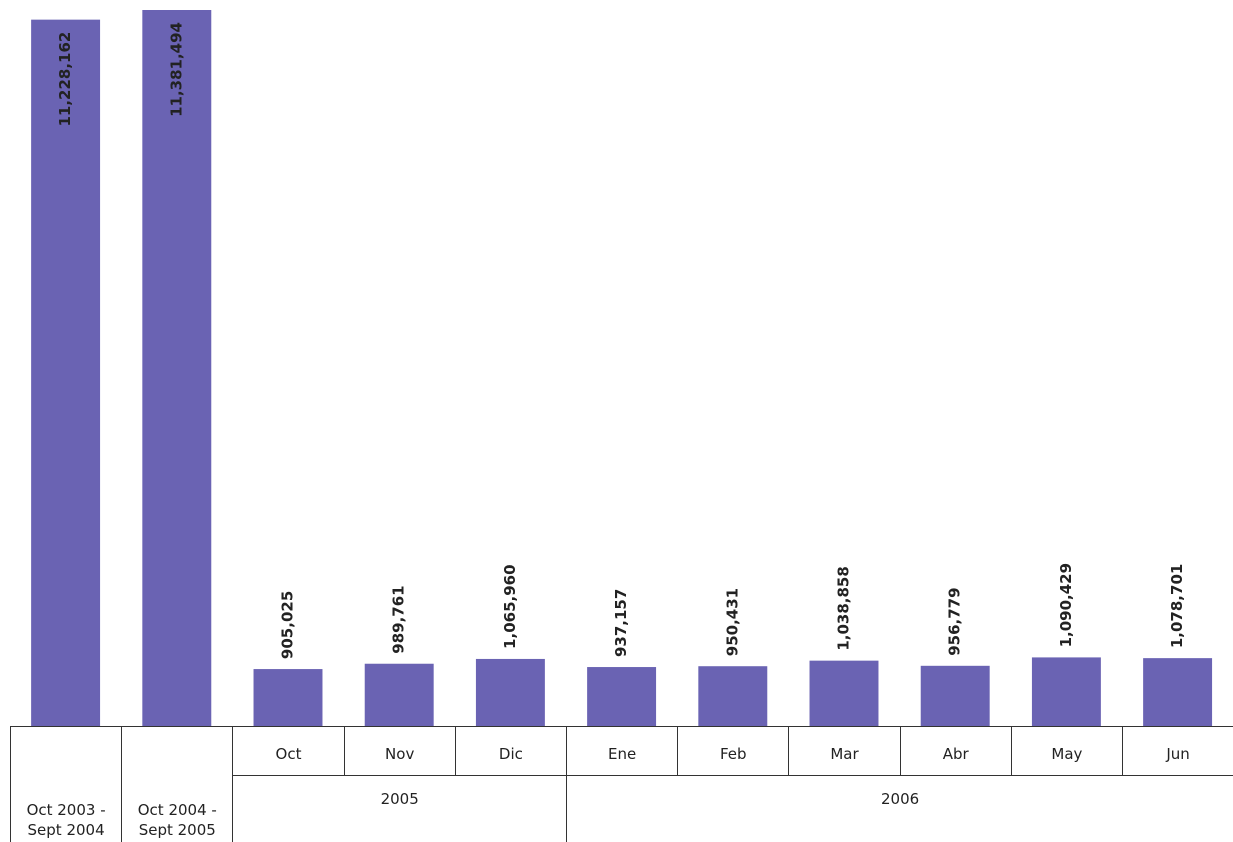 This screenshot has height=842, width=1233. What do you see at coordinates (844, 754) in the screenshot?
I see `x-tick-label-text: Mar` at bounding box center [844, 754].